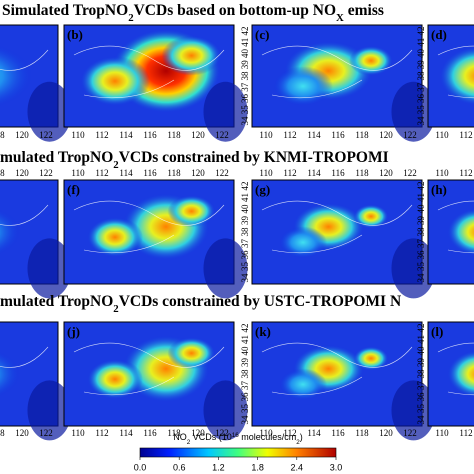 Image resolution: width=474 pixels, height=474 pixels. I want to click on panel-label: (f), so click(73, 189).